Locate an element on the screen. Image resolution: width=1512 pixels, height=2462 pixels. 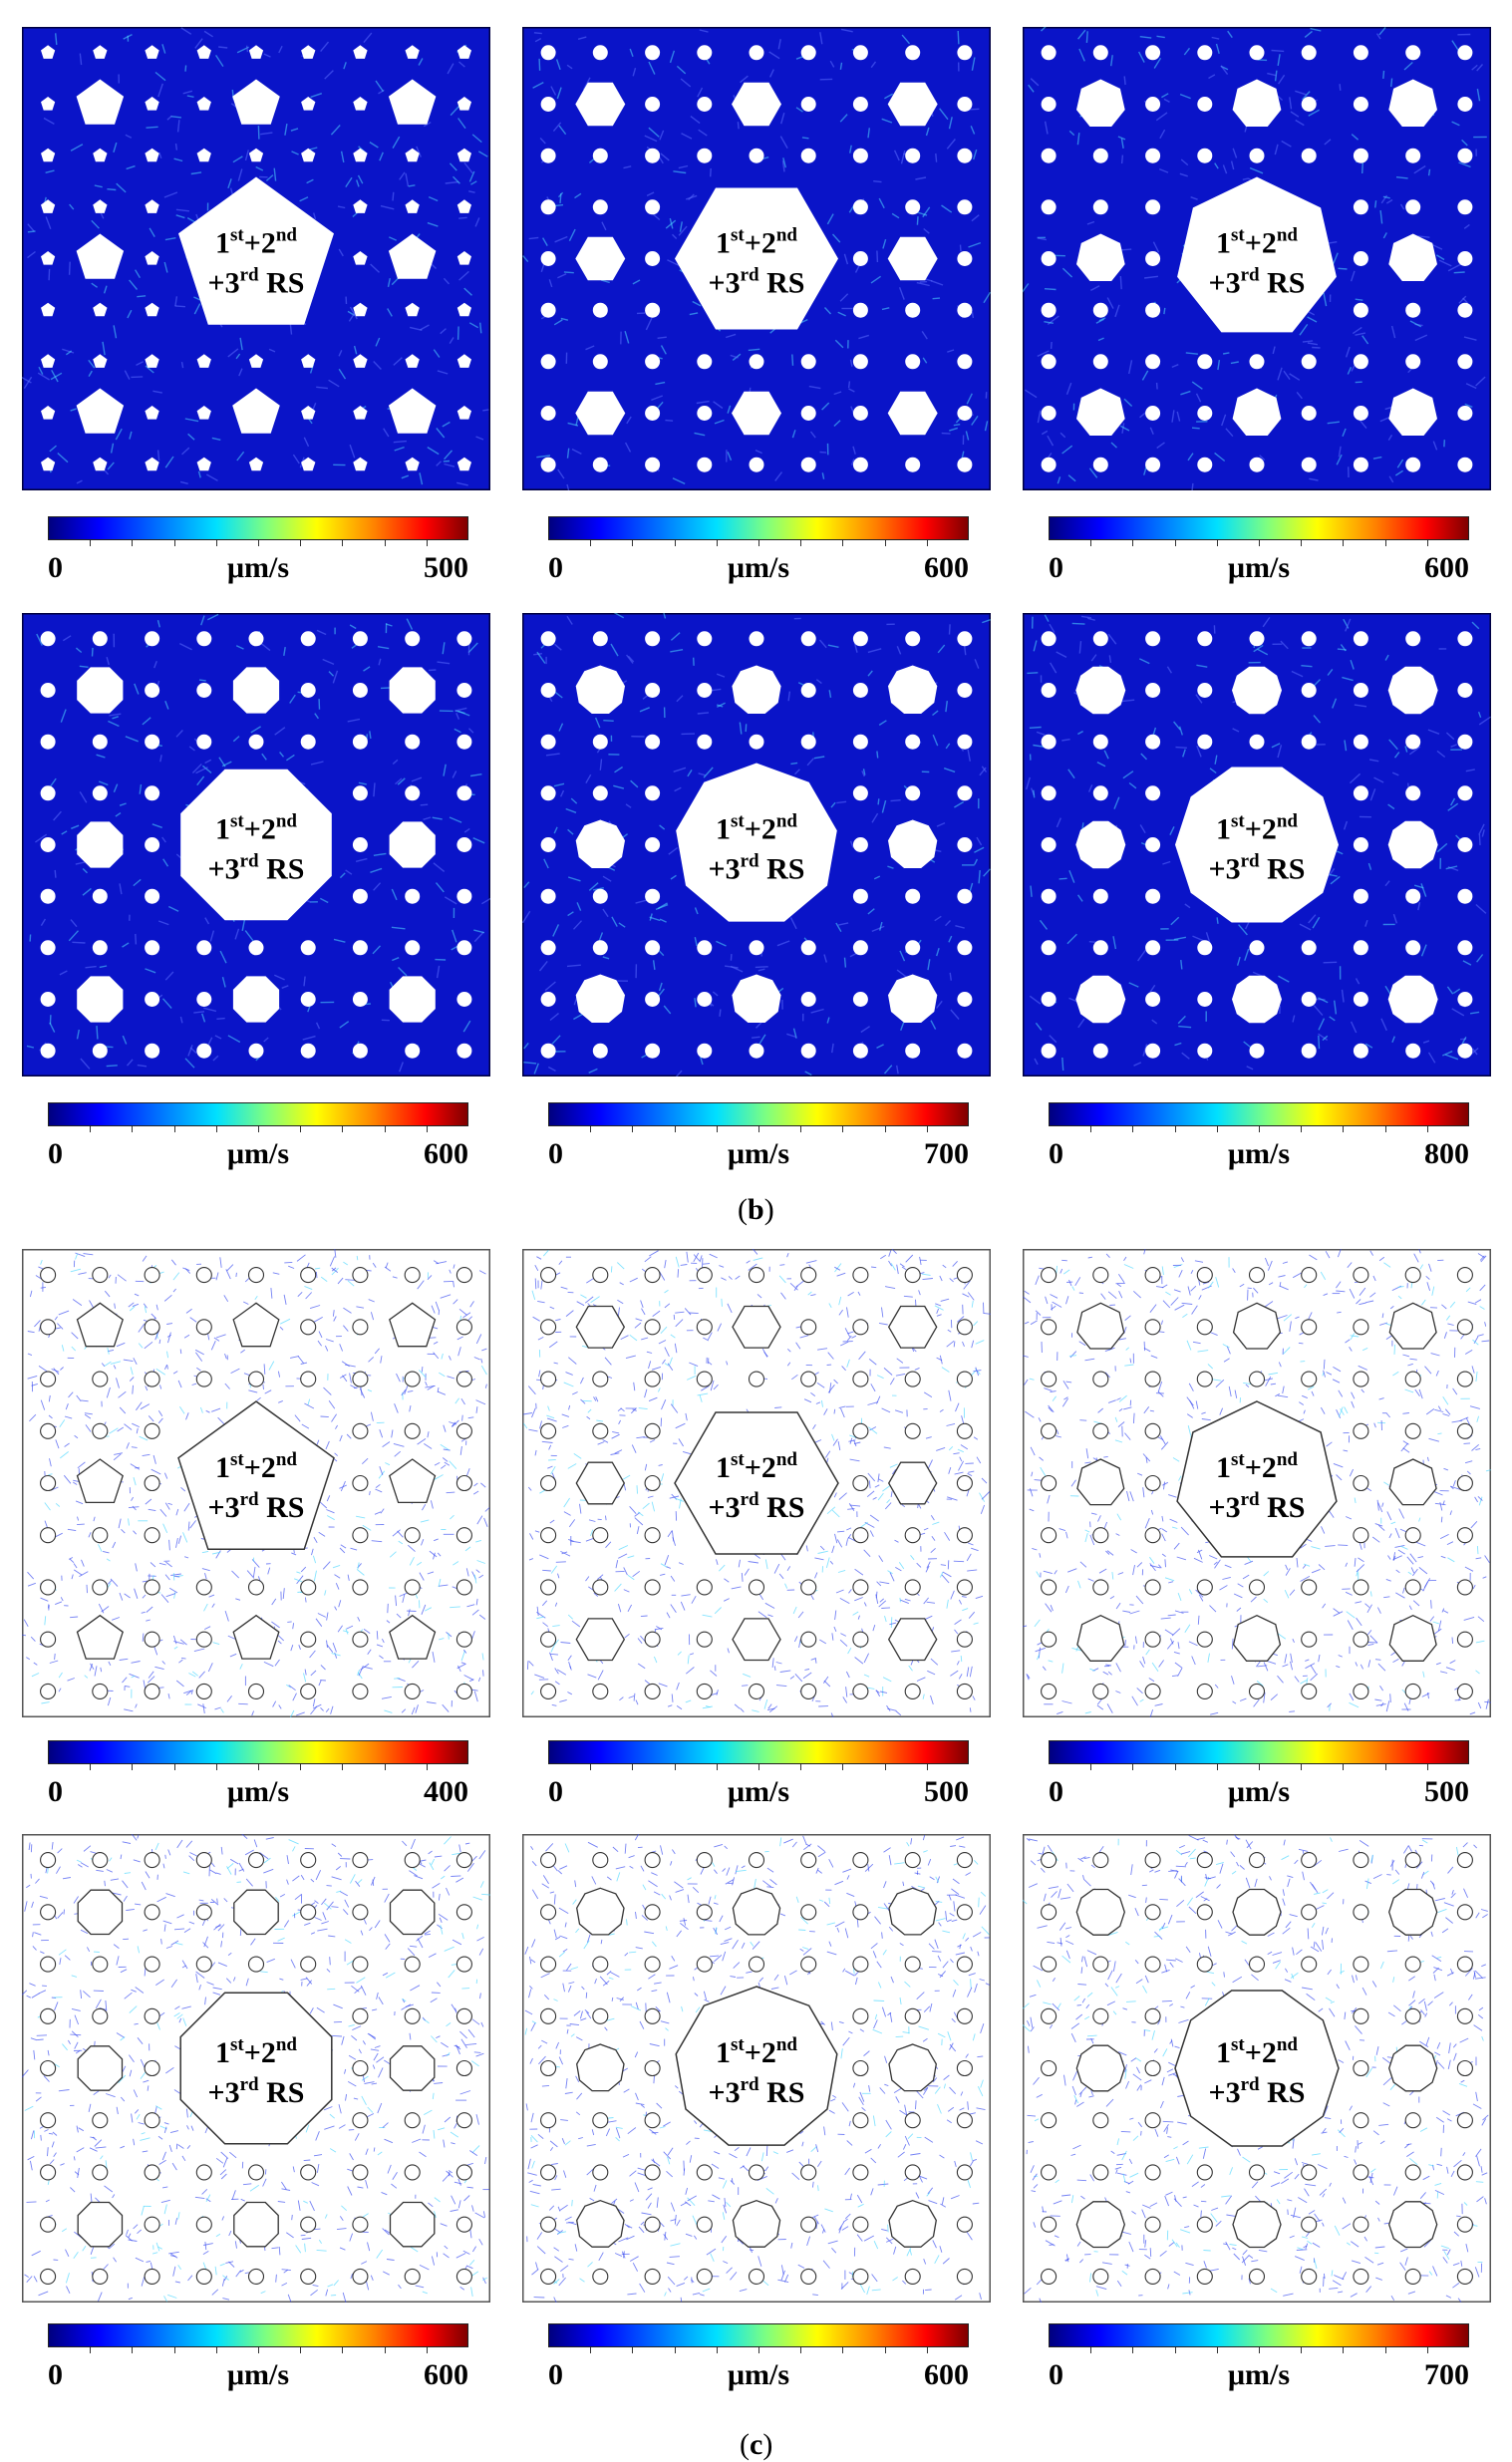
field-panel-b-2: 1st+2nd +3rd RS is located at coordinates (757, 258).